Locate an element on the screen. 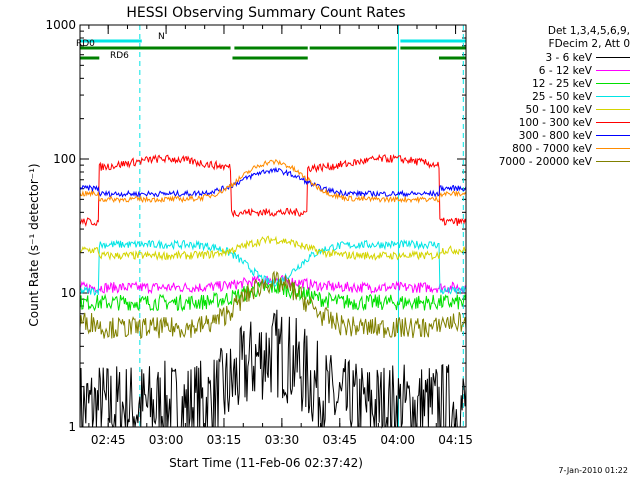 The image size is (640, 480). legend-entry: 12 - 25 keV is located at coordinates (549, 83).